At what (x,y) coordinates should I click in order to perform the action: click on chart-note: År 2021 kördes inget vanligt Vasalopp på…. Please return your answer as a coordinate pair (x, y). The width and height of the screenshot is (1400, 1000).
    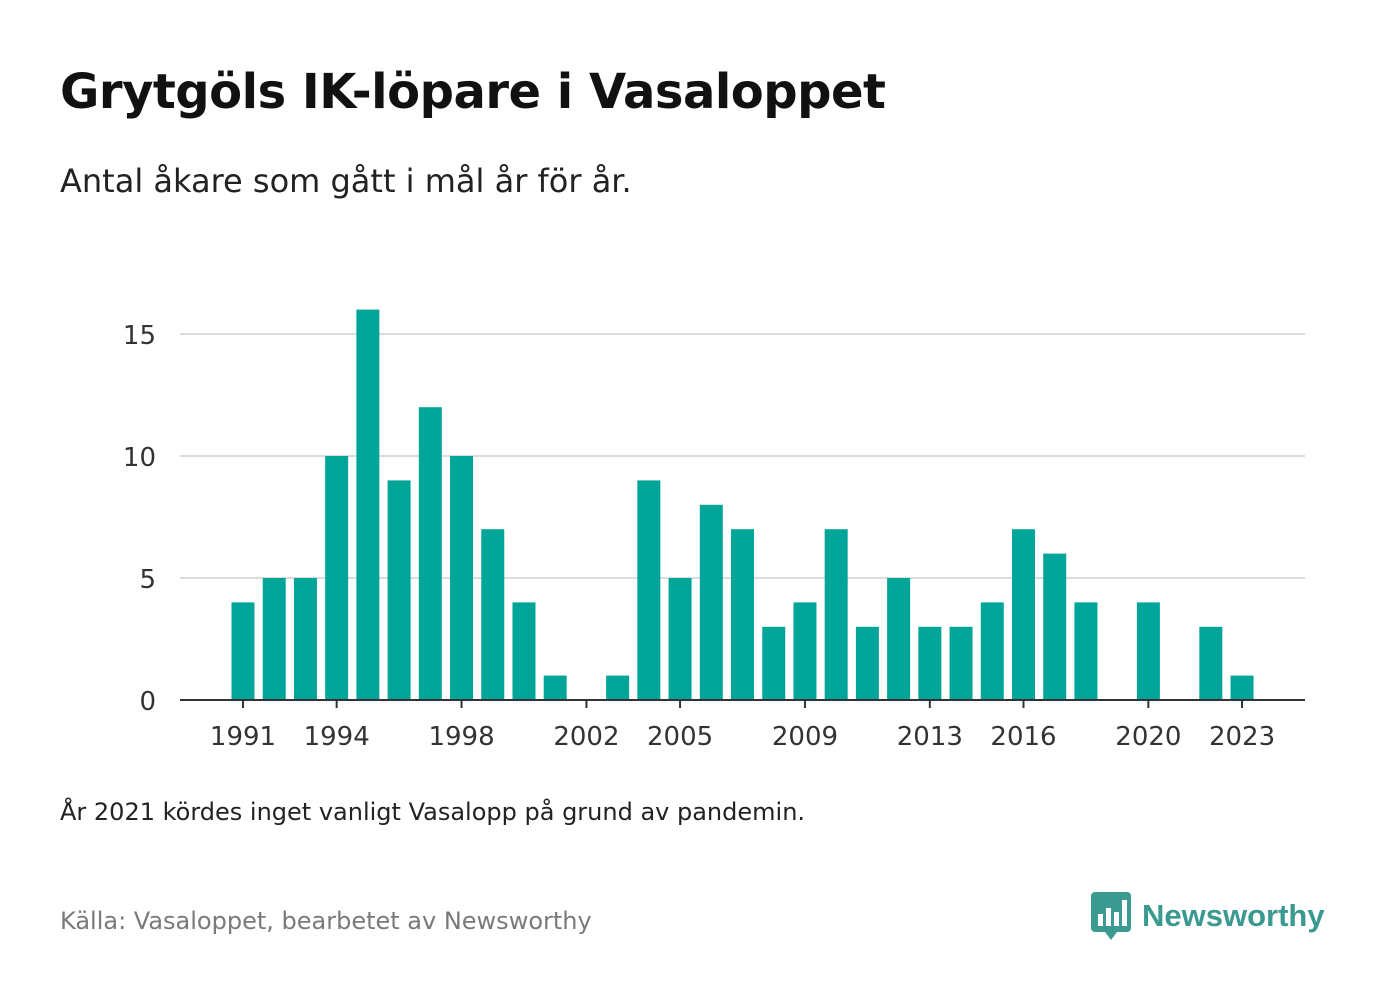
    Looking at the image, I should click on (433, 812).